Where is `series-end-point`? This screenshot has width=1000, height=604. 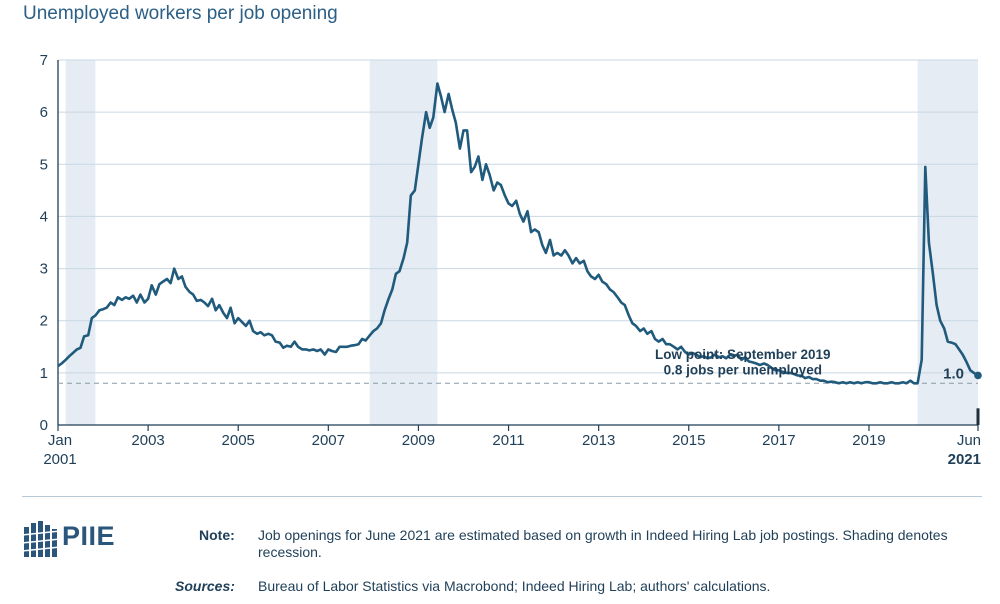 series-end-point is located at coordinates (978, 375).